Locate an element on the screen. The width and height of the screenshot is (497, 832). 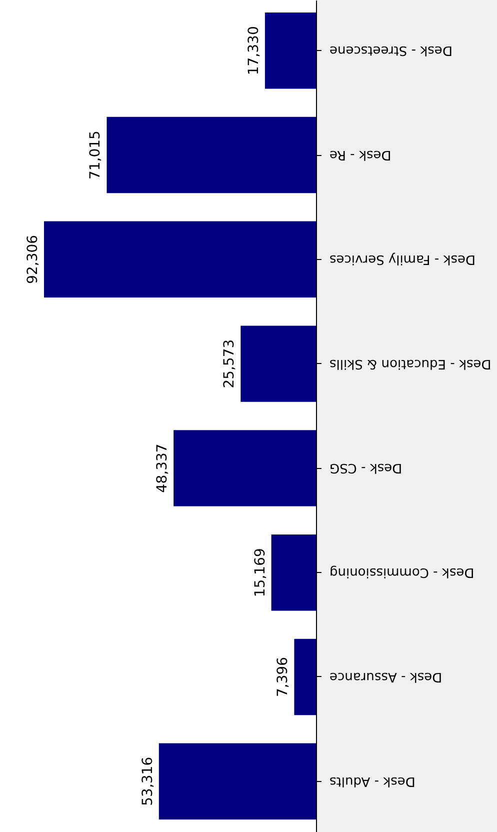
y-tick-label: Desk - Commissioning is located at coordinates (402, 572).